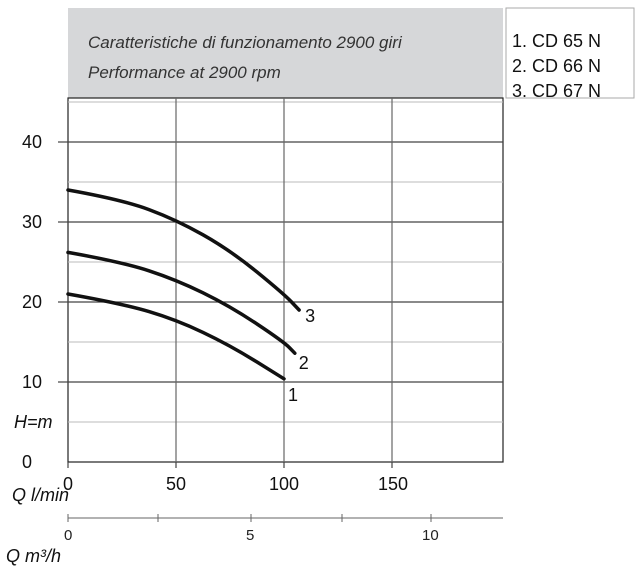 The image size is (635, 569). Describe the element at coordinates (556, 41) in the screenshot. I see `legend-item-1: 1. CD 65 N` at that location.